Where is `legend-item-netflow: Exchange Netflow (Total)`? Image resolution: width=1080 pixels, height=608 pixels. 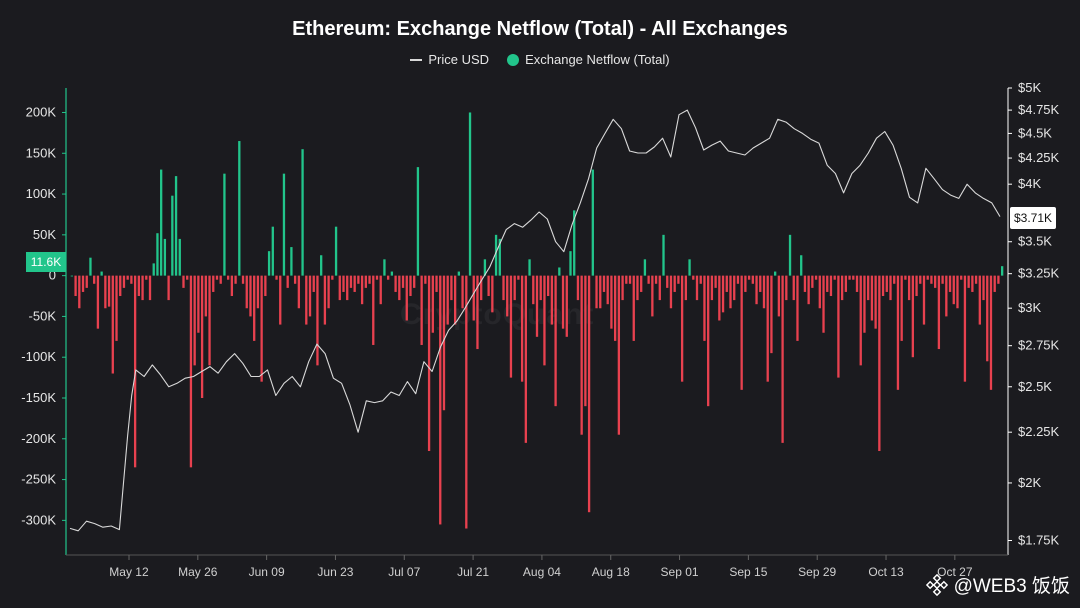
legend-item-netflow: Exchange Netflow (Total) is located at coordinates (588, 59).